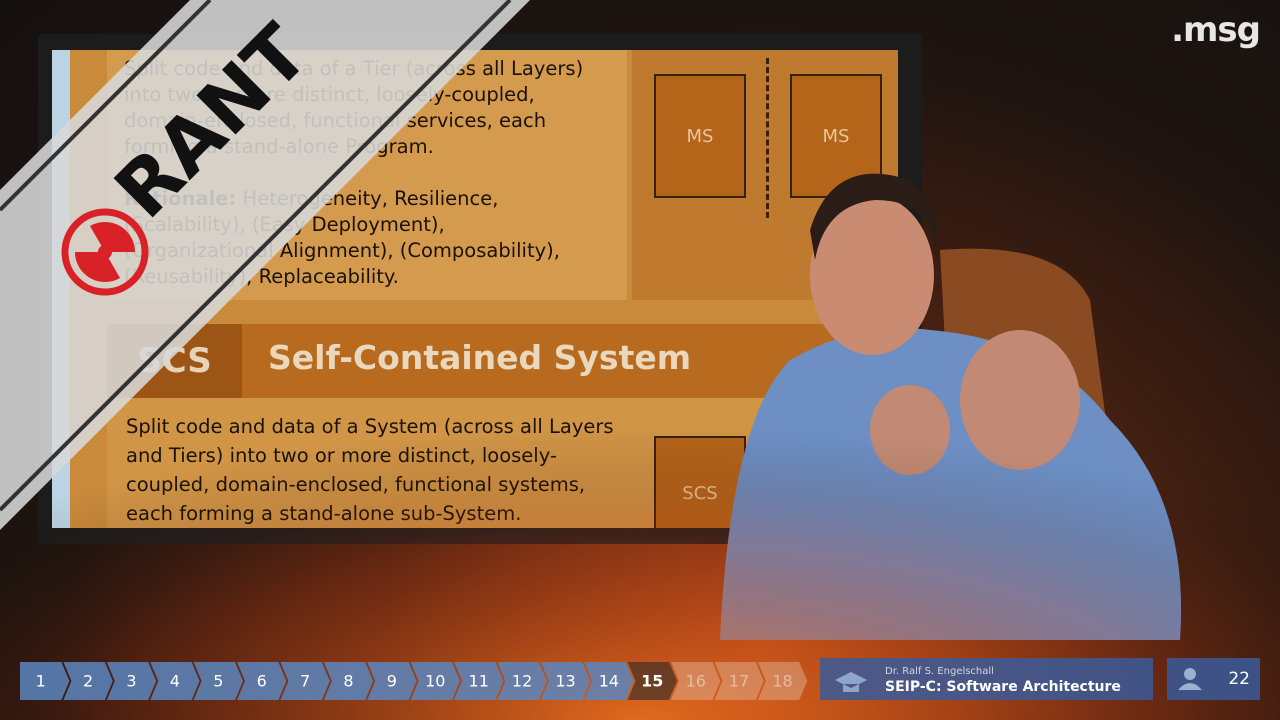 Image resolution: width=1280 pixels, height=720 pixels. Describe the element at coordinates (767, 138) in the screenshot. I see `divider` at that location.